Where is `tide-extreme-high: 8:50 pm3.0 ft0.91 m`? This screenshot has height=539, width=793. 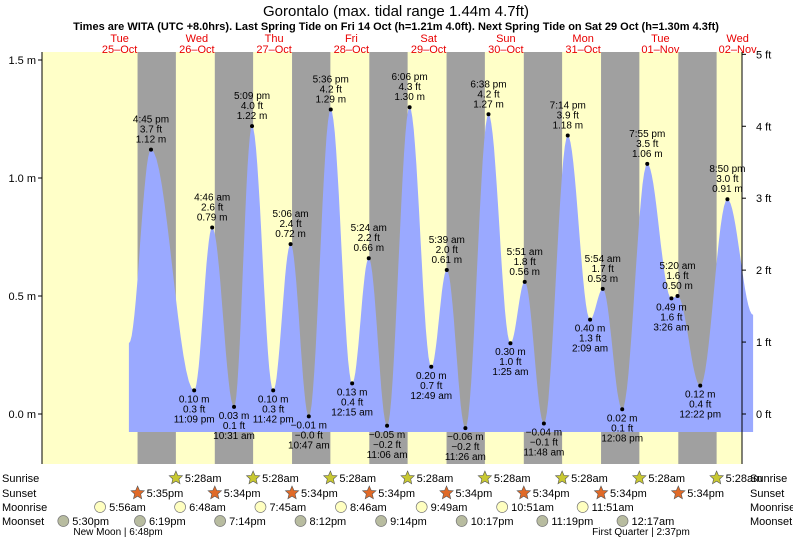 tide-extreme-high: 8:50 pm3.0 ft0.91 m is located at coordinates (727, 183).